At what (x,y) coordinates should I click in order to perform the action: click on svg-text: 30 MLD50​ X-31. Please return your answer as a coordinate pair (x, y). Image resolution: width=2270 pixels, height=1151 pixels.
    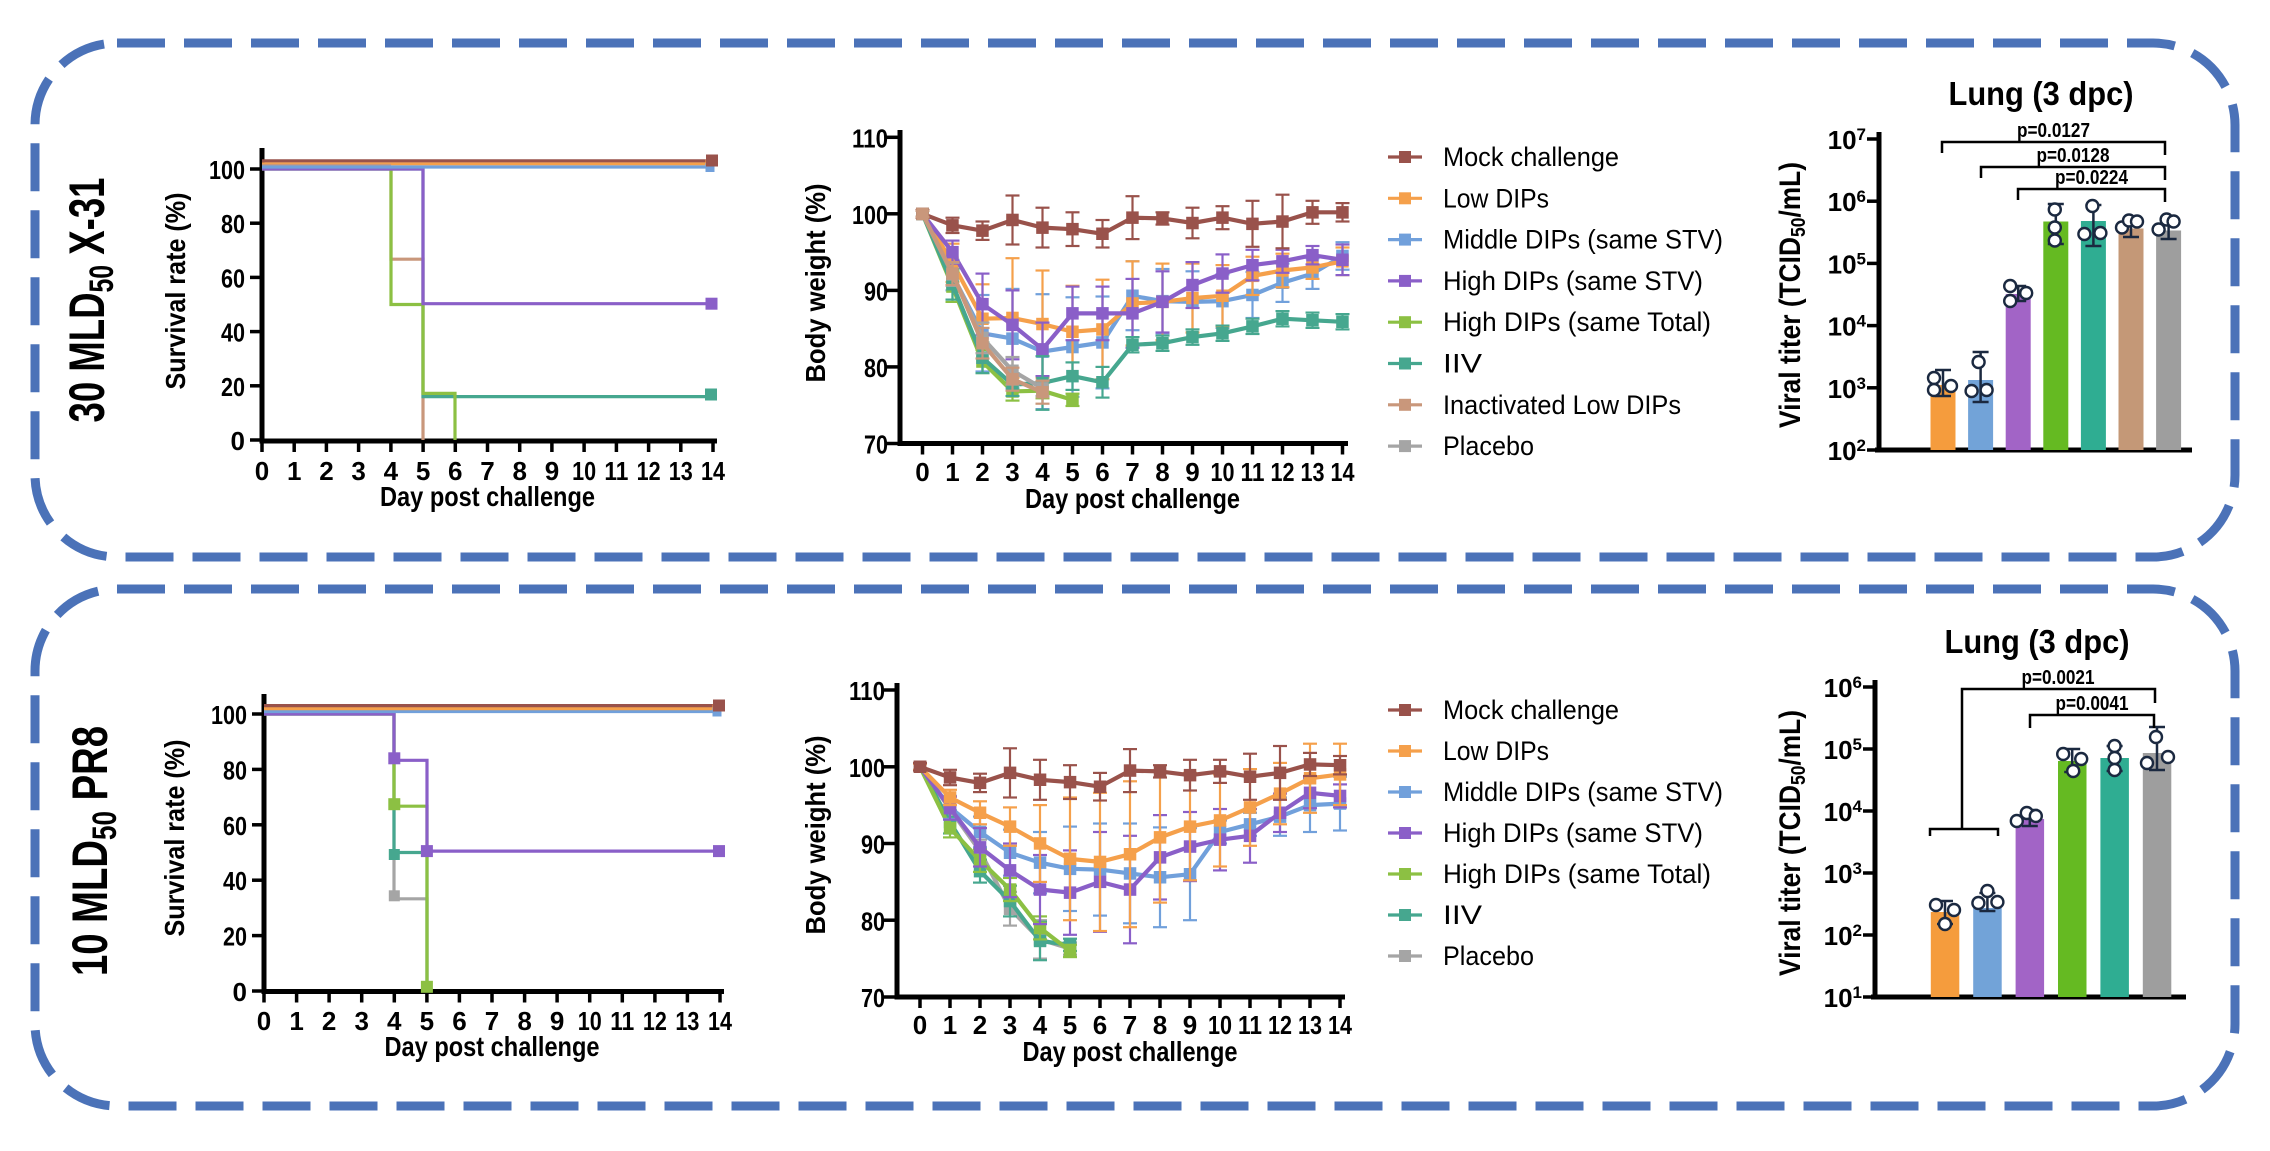
    Looking at the image, I should click on (90, 300).